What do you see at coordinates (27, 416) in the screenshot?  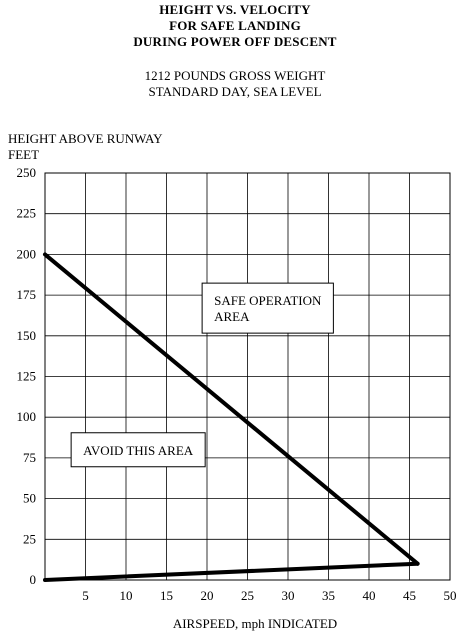 I see `y-tick-label: 100` at bounding box center [27, 416].